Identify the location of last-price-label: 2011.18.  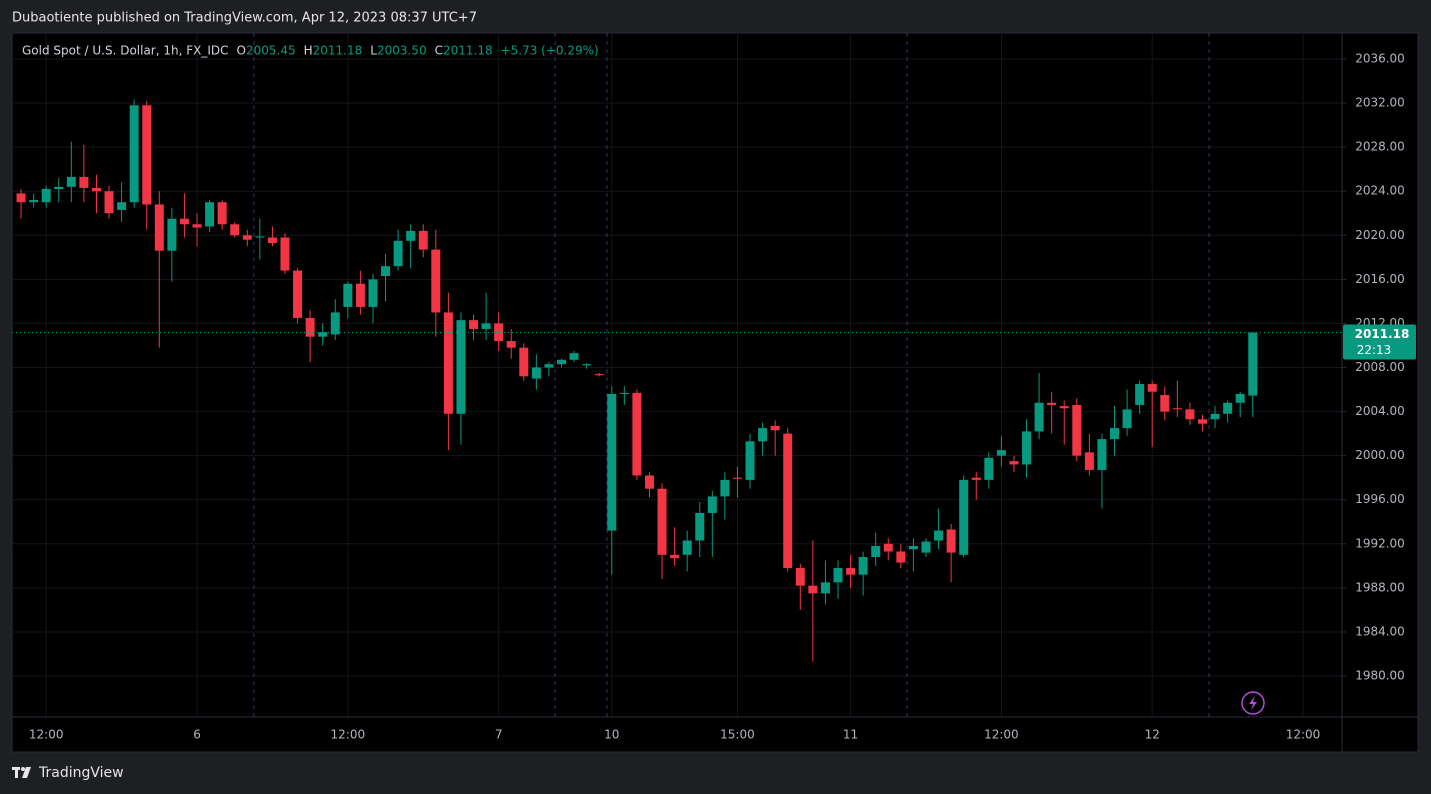
(1382, 334).